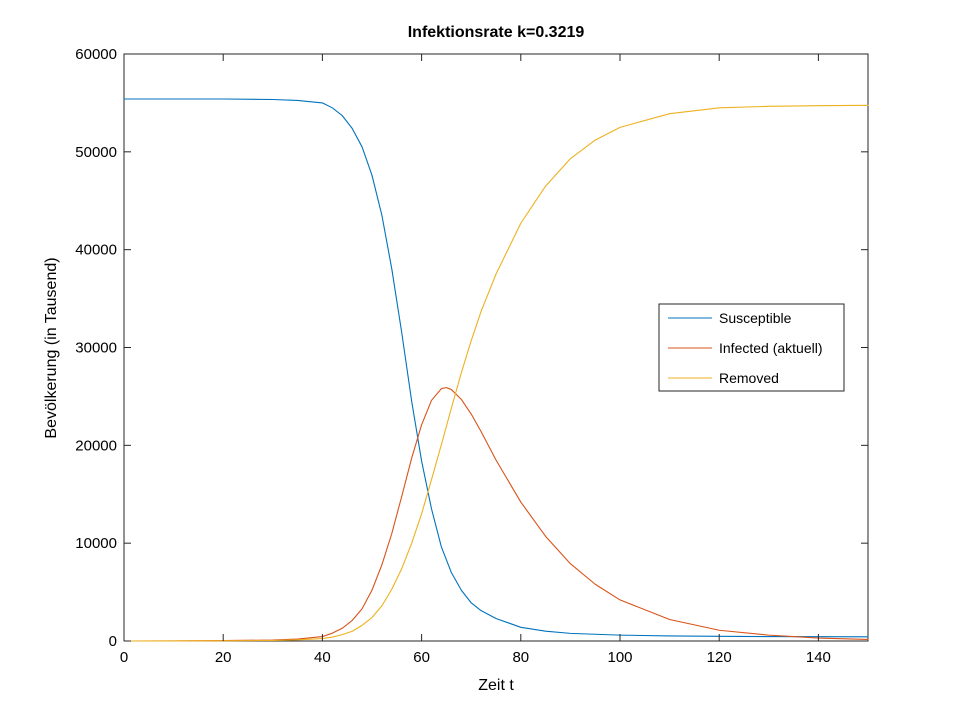 The width and height of the screenshot is (960, 720). Describe the element at coordinates (51, 347) in the screenshot. I see `y-axis-label: Bevölkerung (in Tausend)` at that location.